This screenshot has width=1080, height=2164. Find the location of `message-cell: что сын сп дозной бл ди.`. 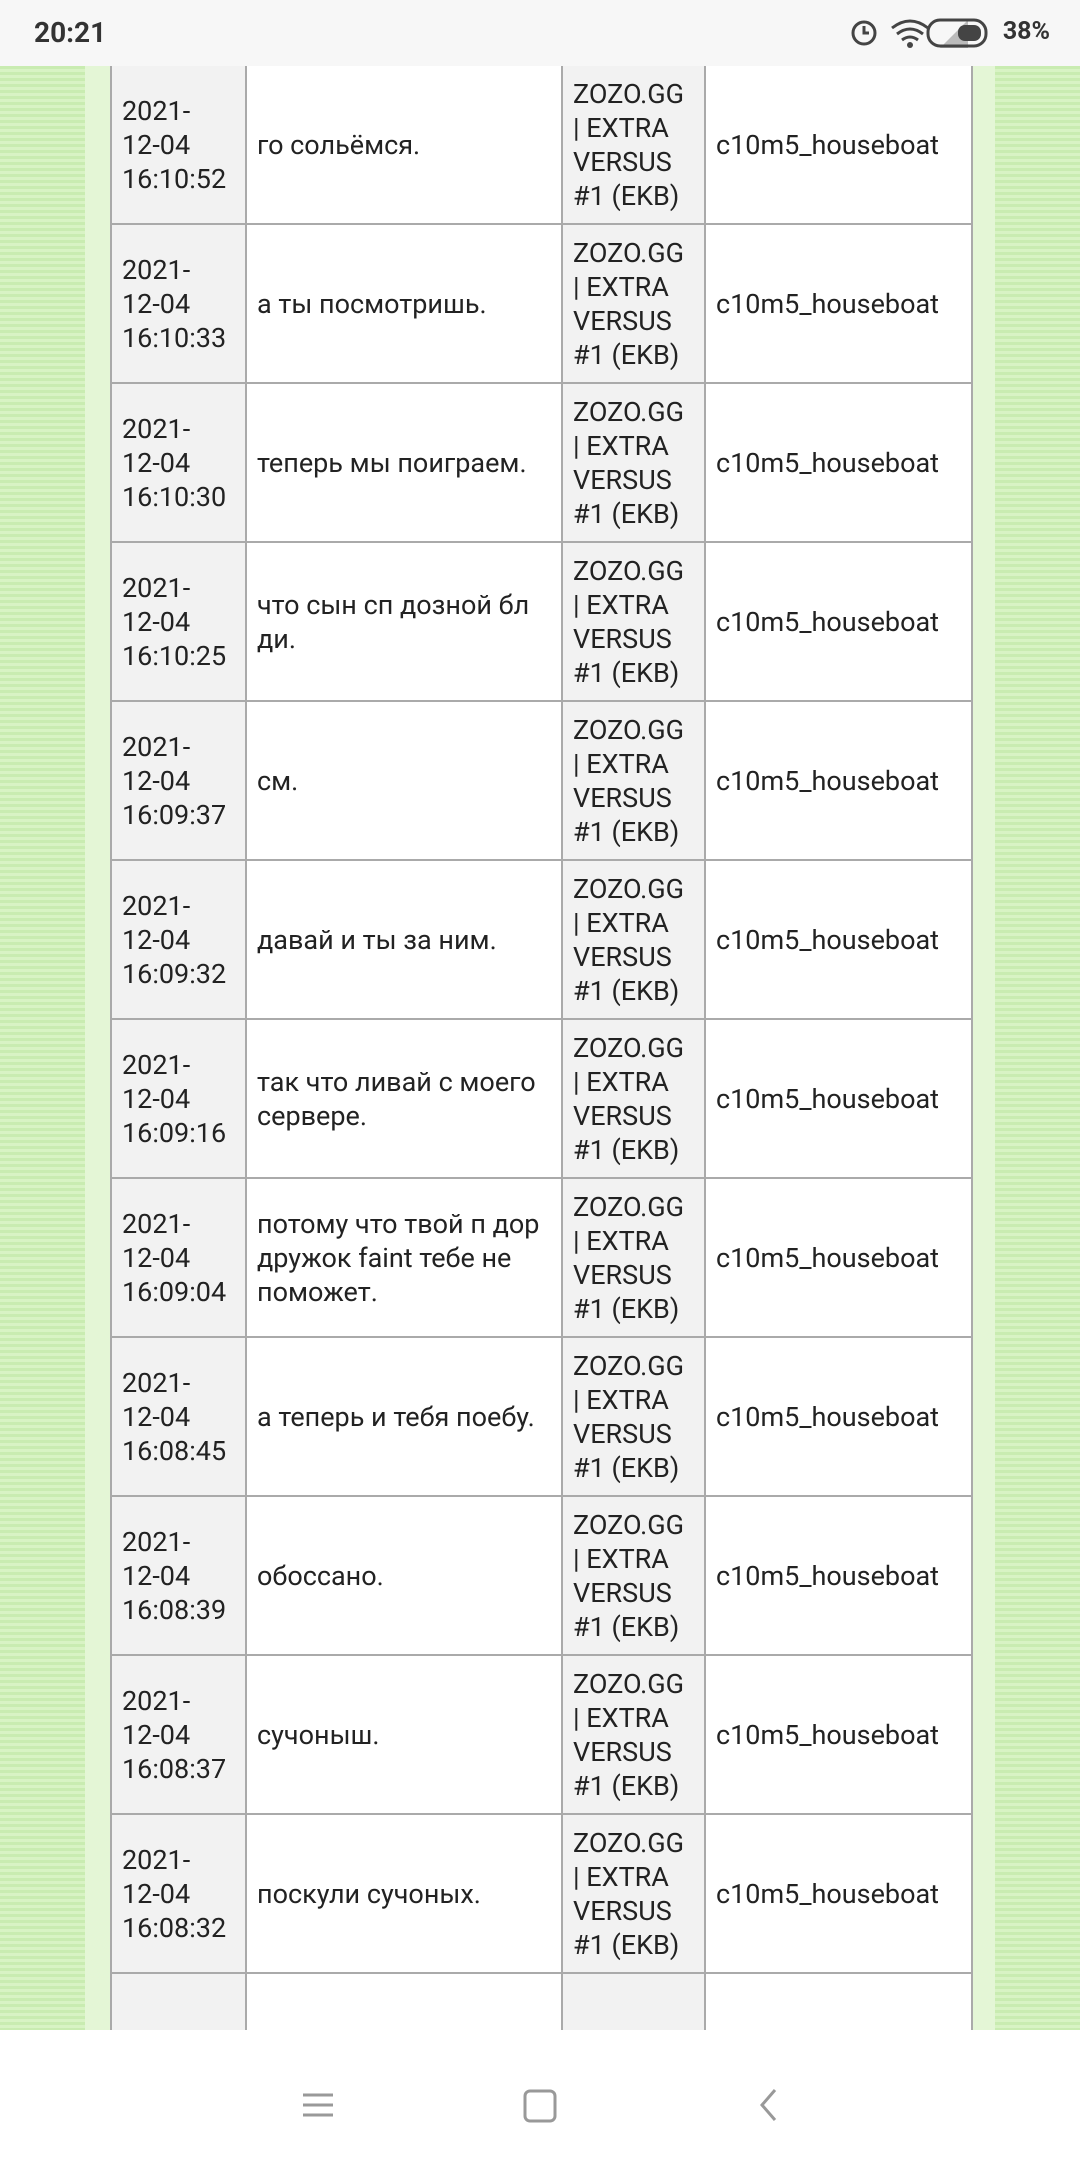

message-cell: что сын сп дозной бл ди. is located at coordinates (404, 621).